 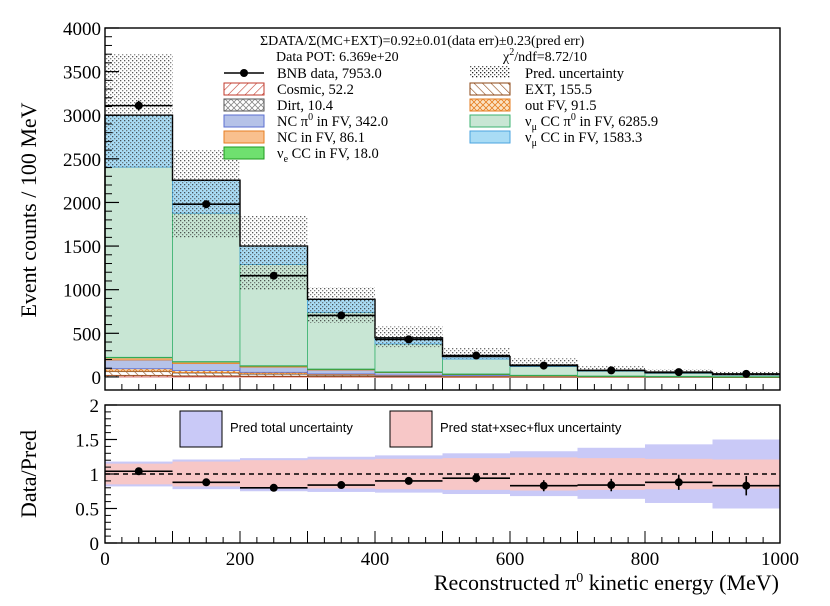 What do you see at coordinates (305, 106) in the screenshot?
I see `svg-text: Dirt, 10.4` at bounding box center [305, 106].